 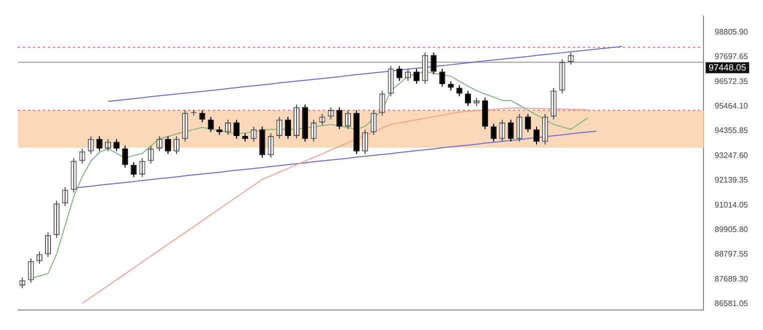 I want to click on y-tick-label: 86581.05, so click(x=731, y=303).